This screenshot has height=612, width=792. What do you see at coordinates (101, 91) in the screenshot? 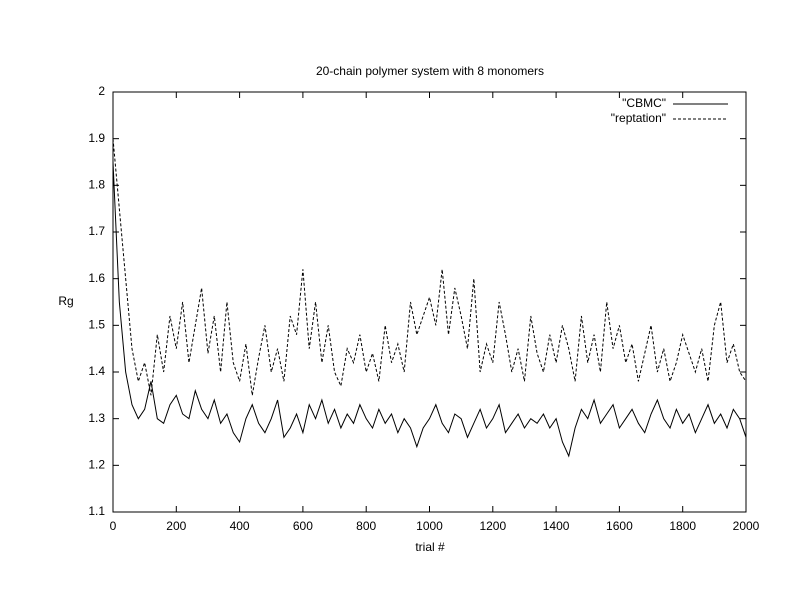
I see `y-tick-label: 2` at bounding box center [101, 91].